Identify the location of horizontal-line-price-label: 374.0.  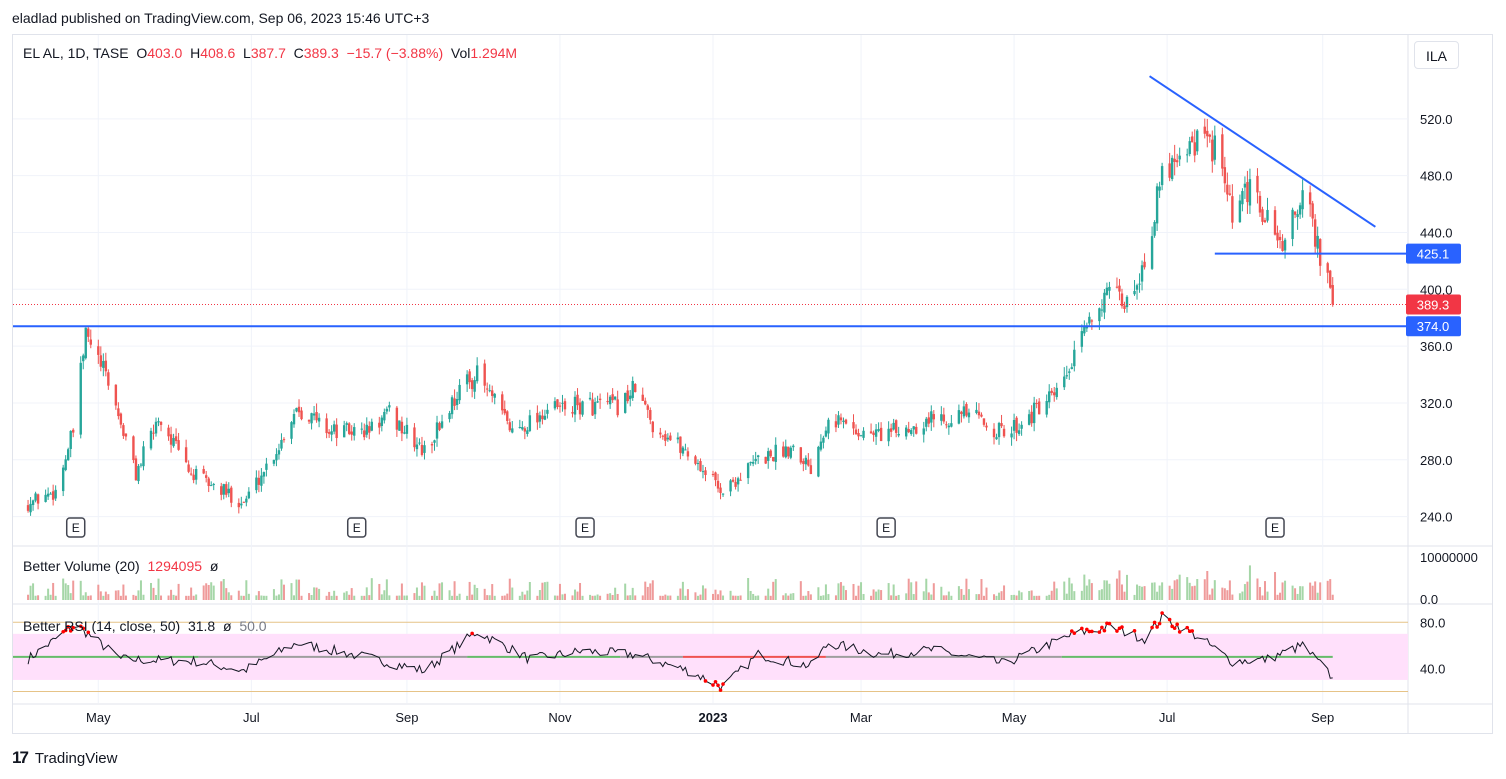
(1433, 326).